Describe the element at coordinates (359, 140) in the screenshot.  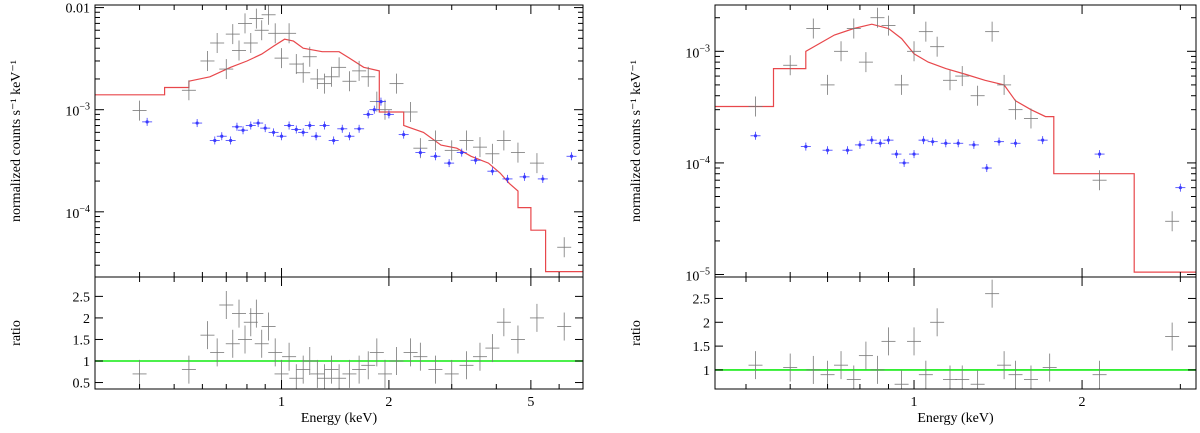
I see `series-blue` at that location.